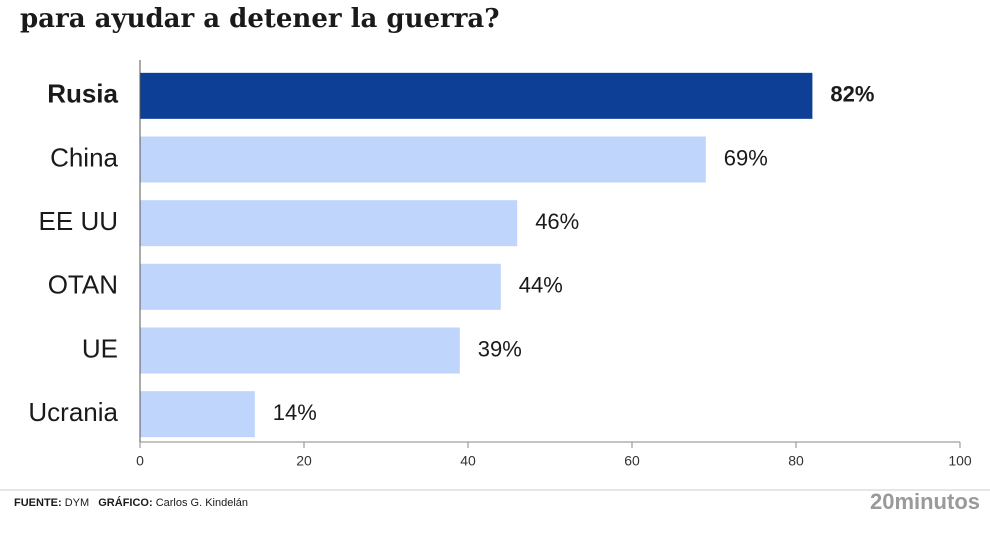  I want to click on value-label: 46%, so click(557, 221).